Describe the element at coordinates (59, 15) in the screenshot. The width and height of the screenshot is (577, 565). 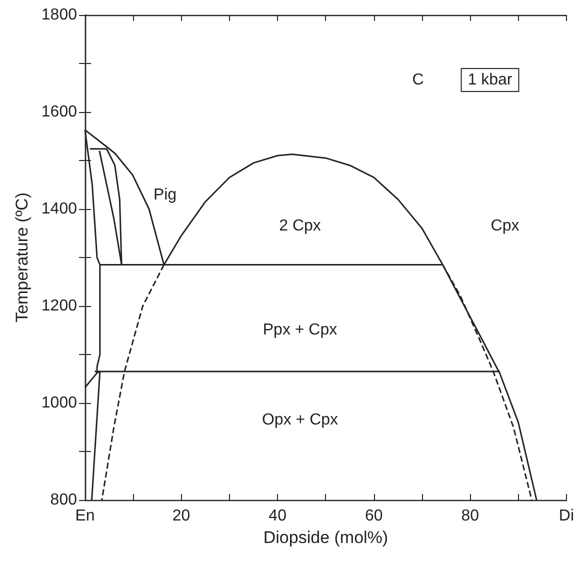
I see `y-tick-label: 1800` at that location.